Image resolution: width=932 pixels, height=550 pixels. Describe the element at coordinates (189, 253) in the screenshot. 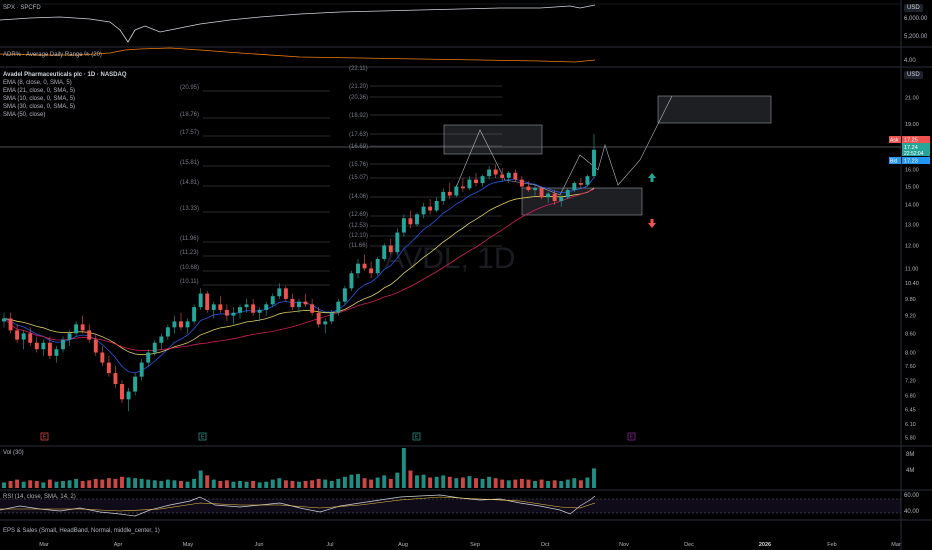

I see `fib-level-label: (11.23)` at that location.